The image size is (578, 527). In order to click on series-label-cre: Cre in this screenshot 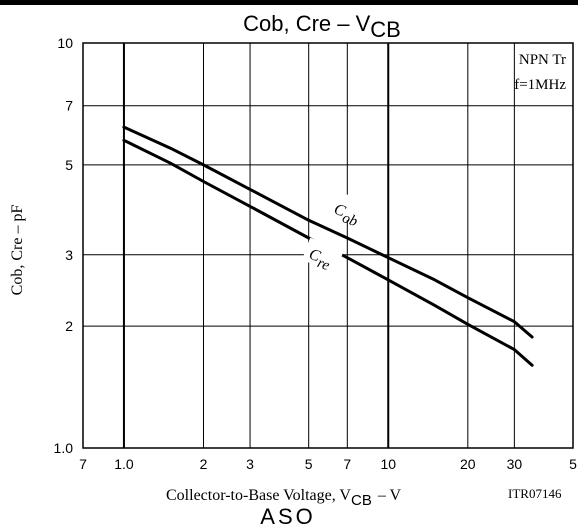, I will do `click(319, 260)`.